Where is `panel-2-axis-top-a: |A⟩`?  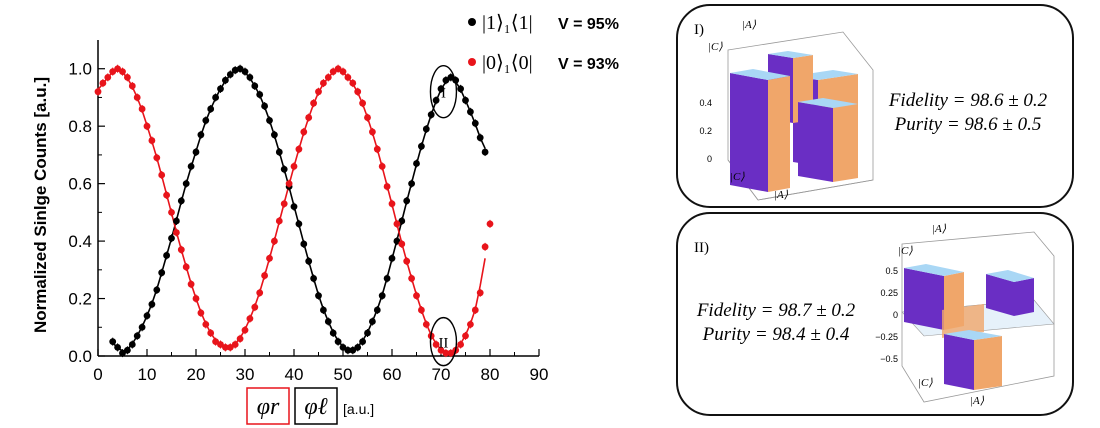 panel-2-axis-top-a: |A⟩ is located at coordinates (939, 229).